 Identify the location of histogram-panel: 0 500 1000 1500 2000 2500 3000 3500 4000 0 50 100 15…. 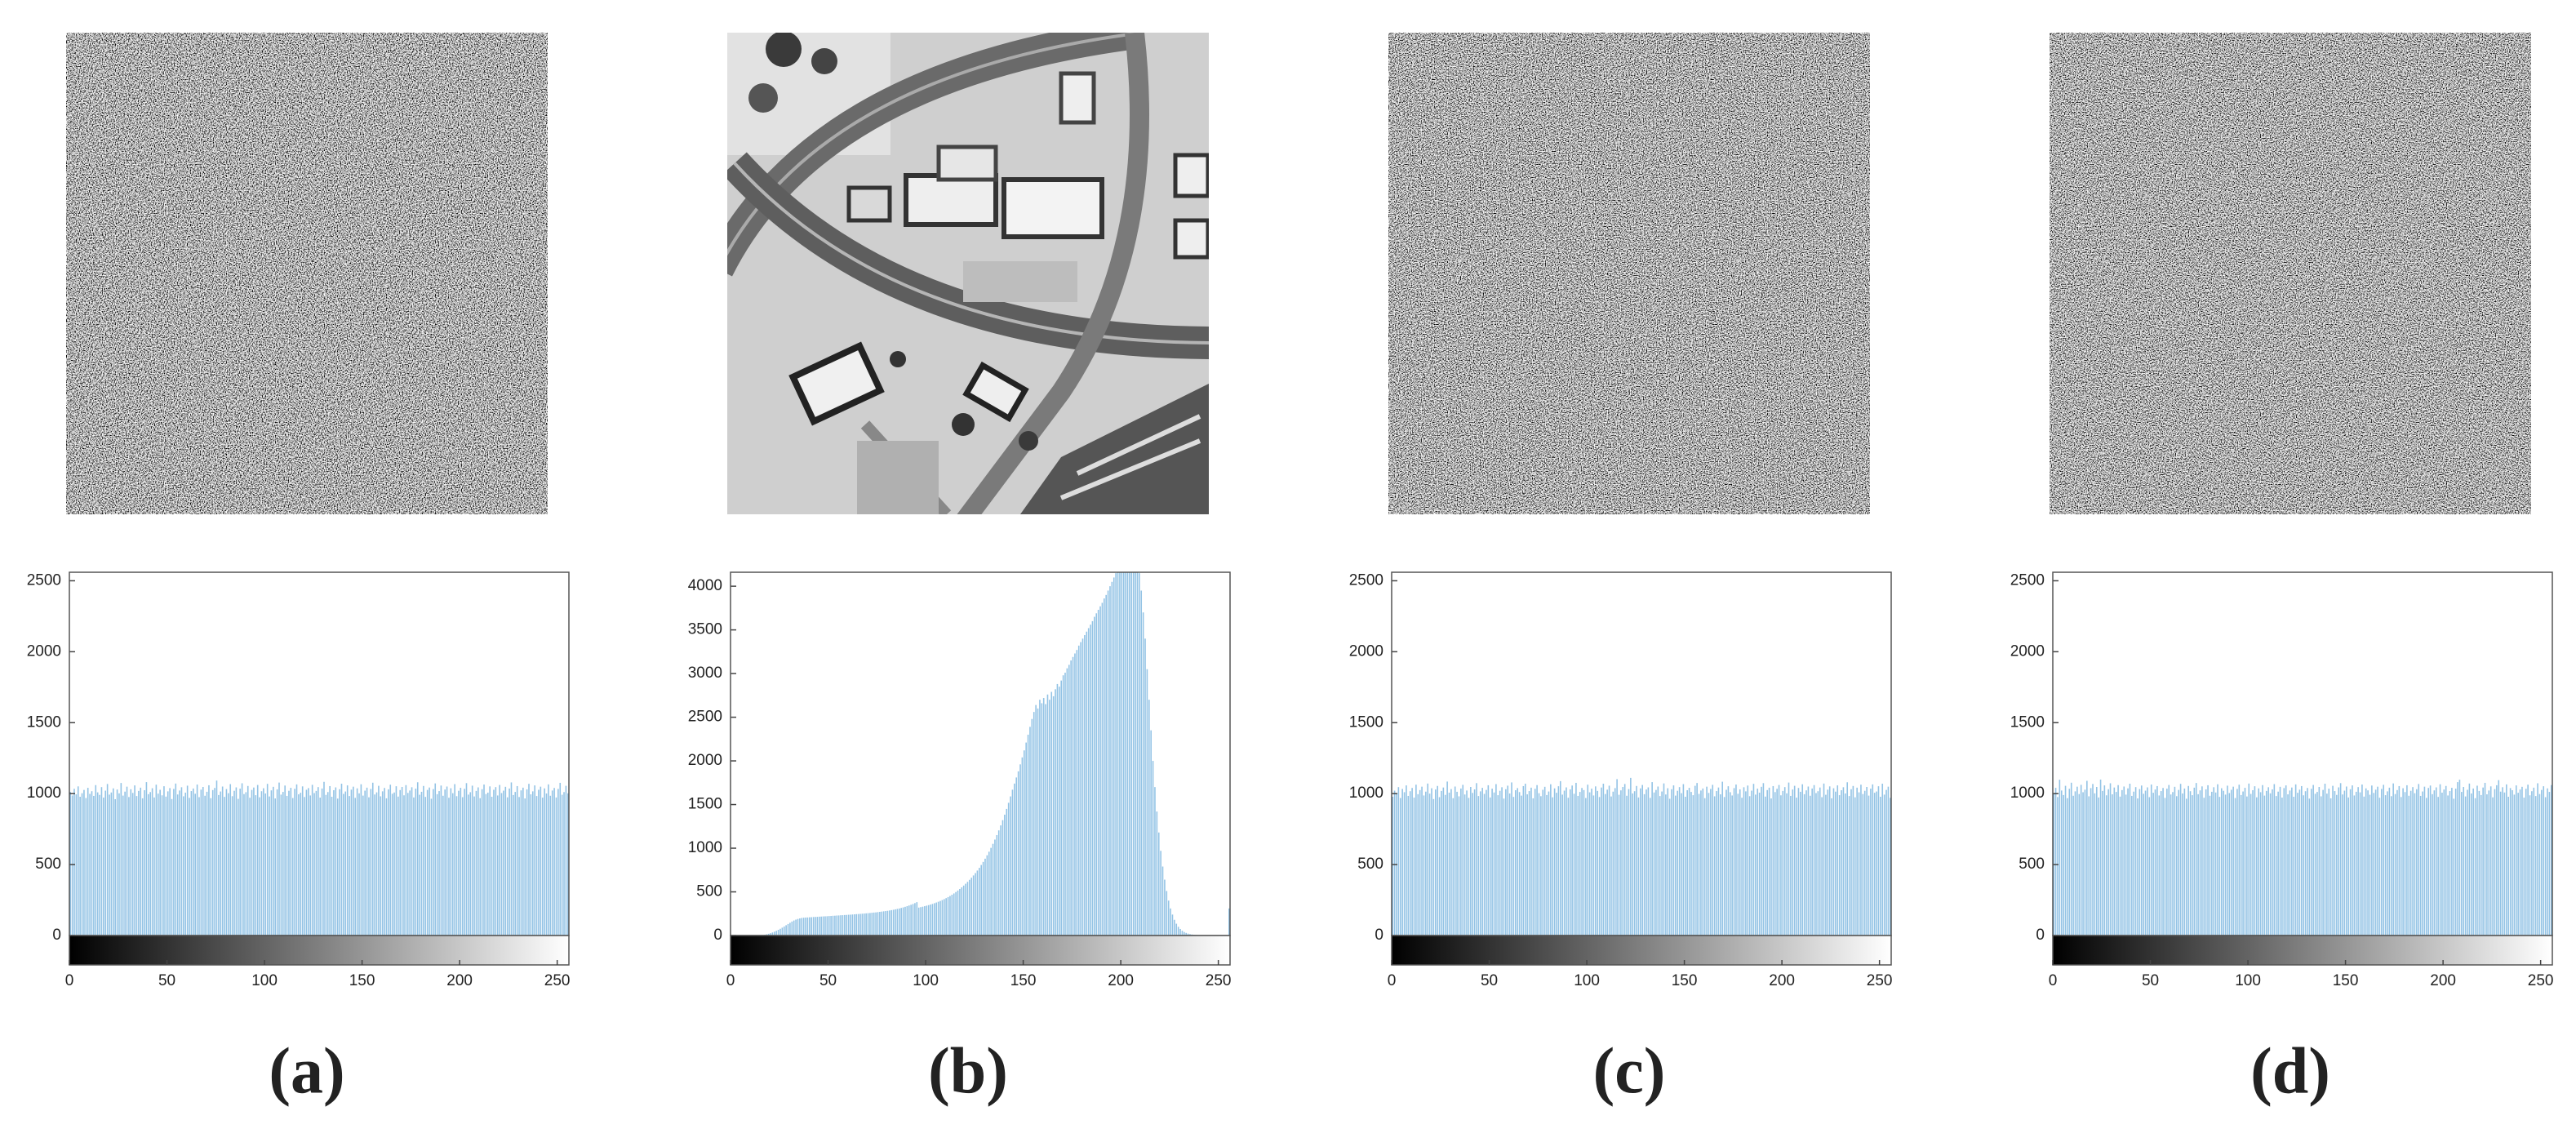
(960, 839).